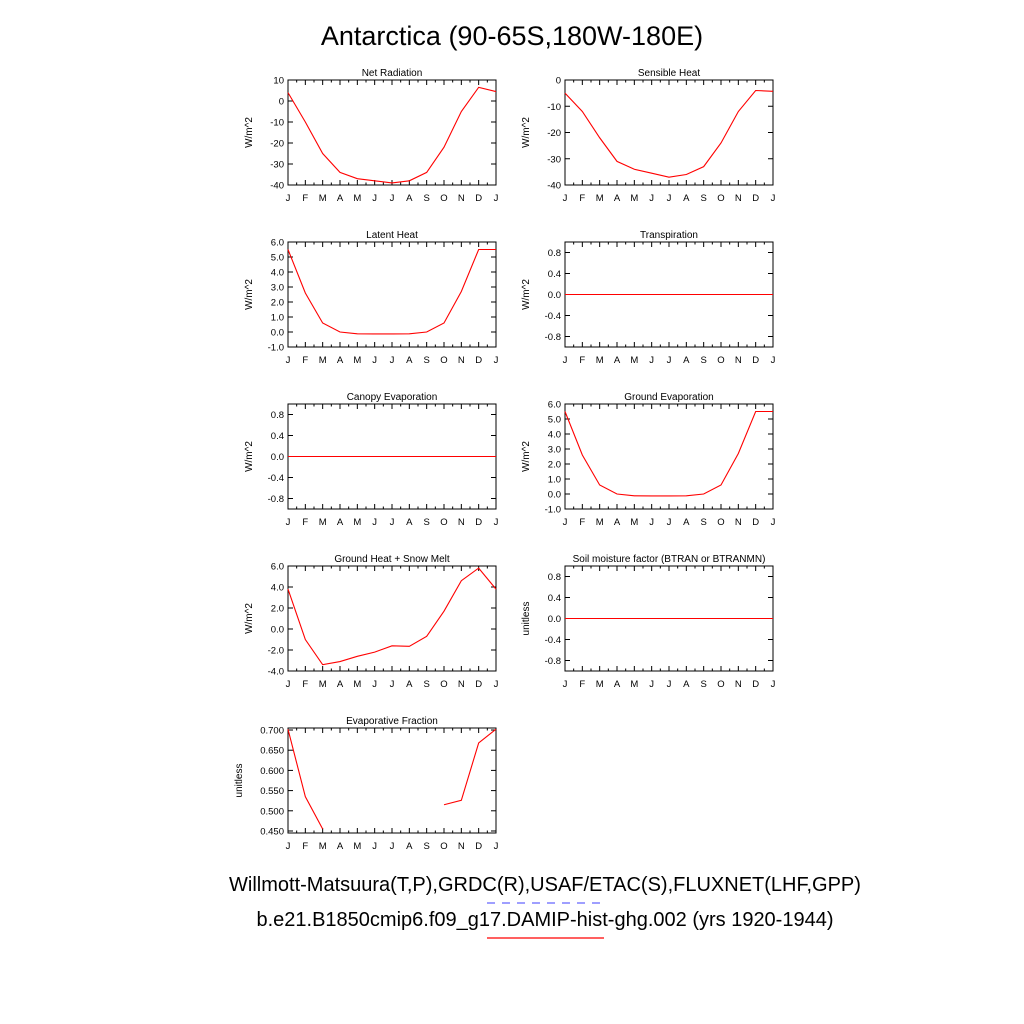  I want to click on ground-evaporation-series-line, so click(668, 453).